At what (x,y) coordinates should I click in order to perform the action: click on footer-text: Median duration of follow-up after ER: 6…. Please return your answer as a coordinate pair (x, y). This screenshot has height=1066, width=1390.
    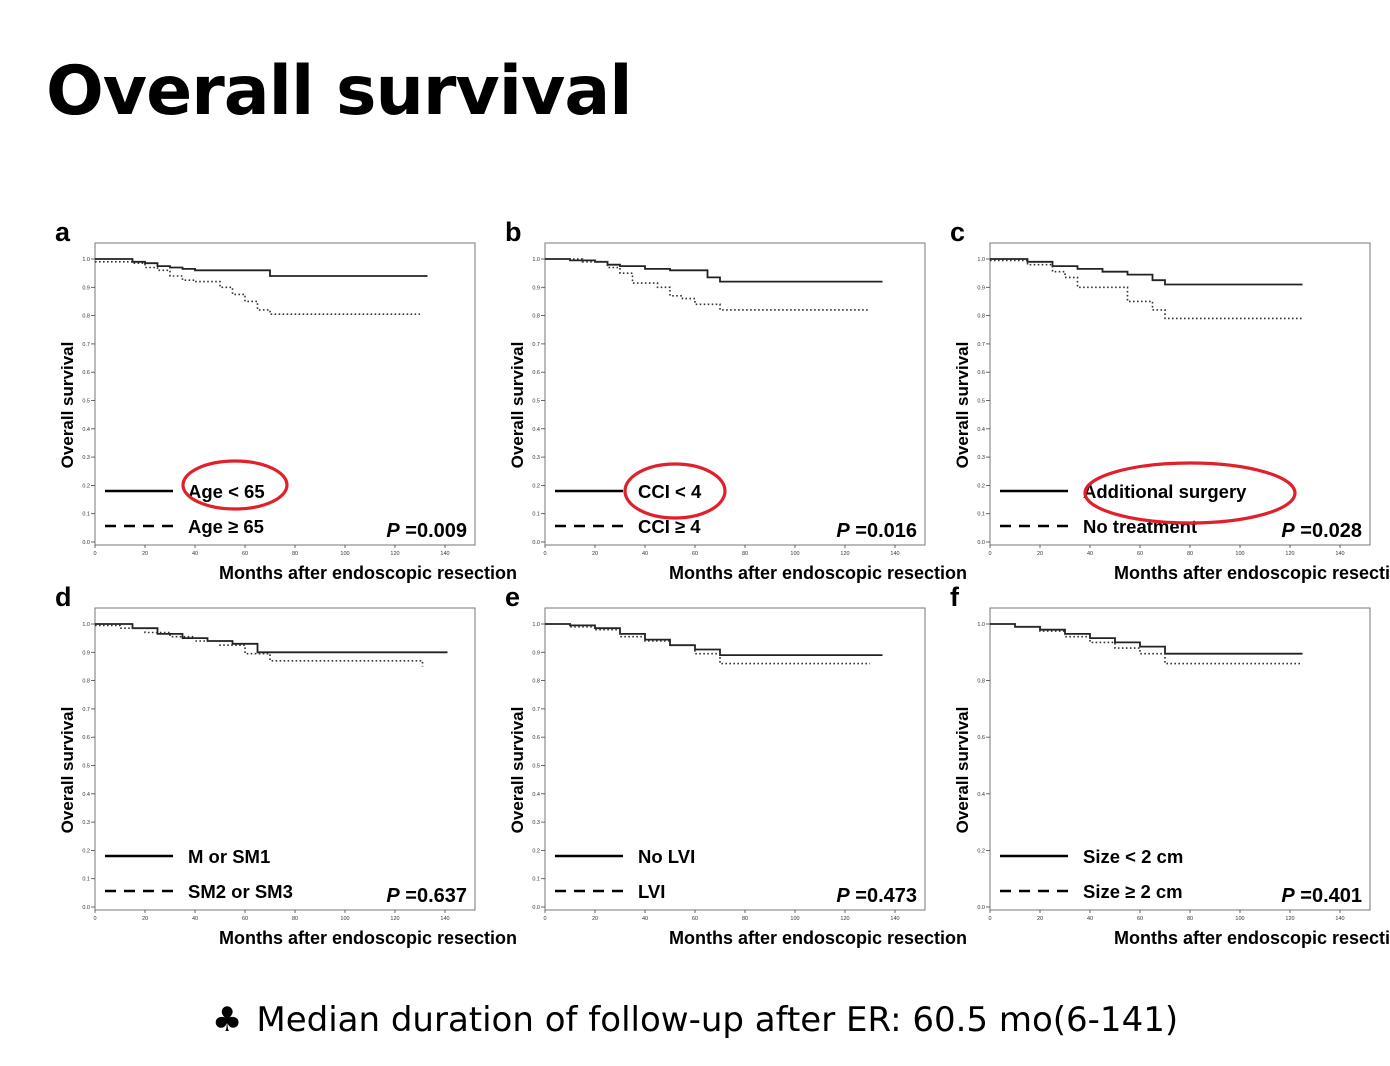
    Looking at the image, I should click on (717, 1020).